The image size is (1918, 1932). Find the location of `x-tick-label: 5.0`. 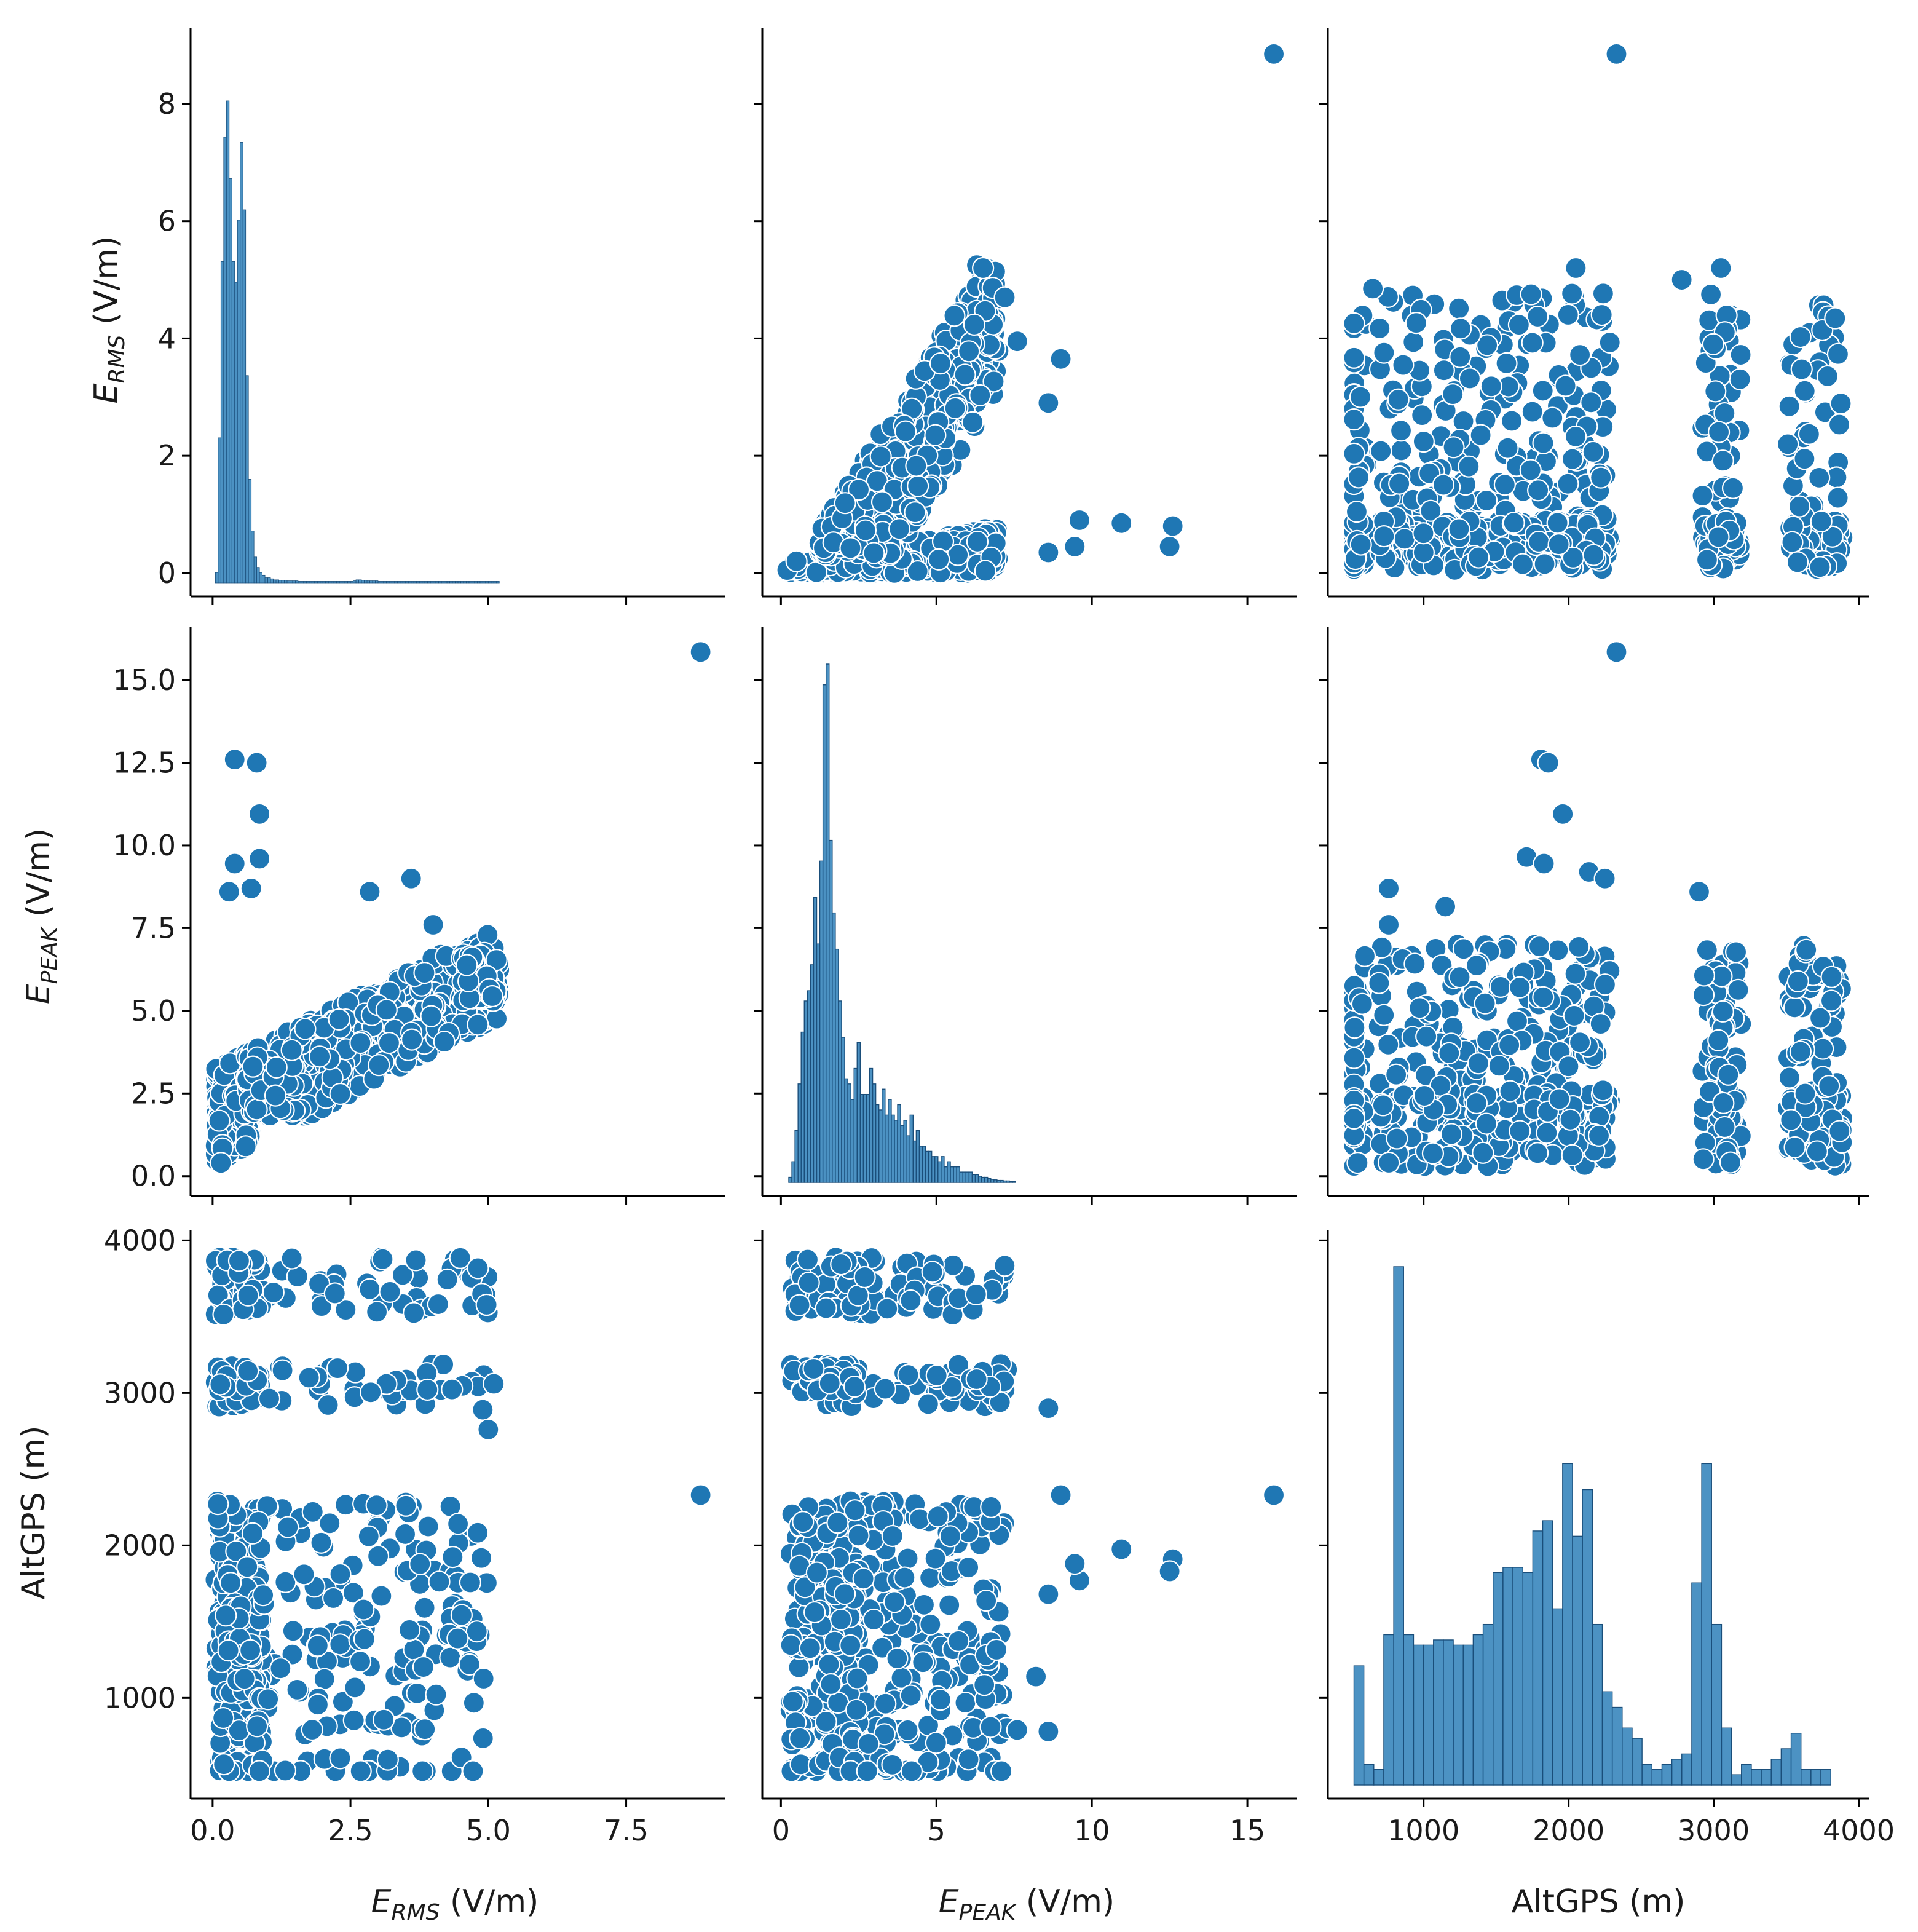

x-tick-label: 5.0 is located at coordinates (489, 1830).